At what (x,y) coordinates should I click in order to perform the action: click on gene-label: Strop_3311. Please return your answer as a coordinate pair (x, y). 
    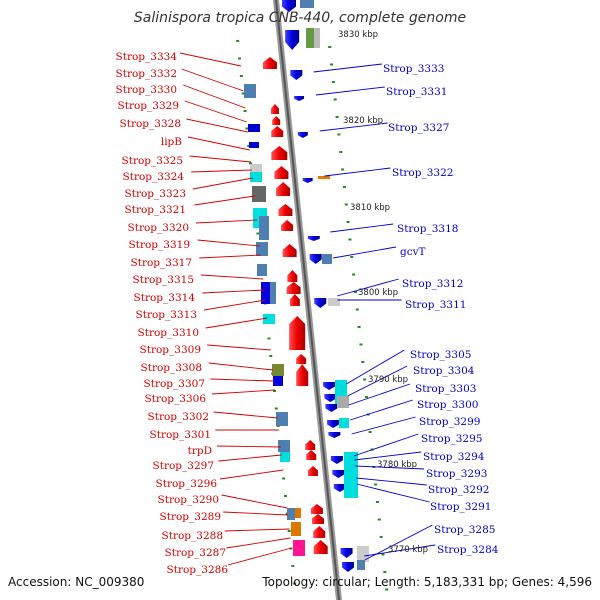
    Looking at the image, I should click on (435, 305).